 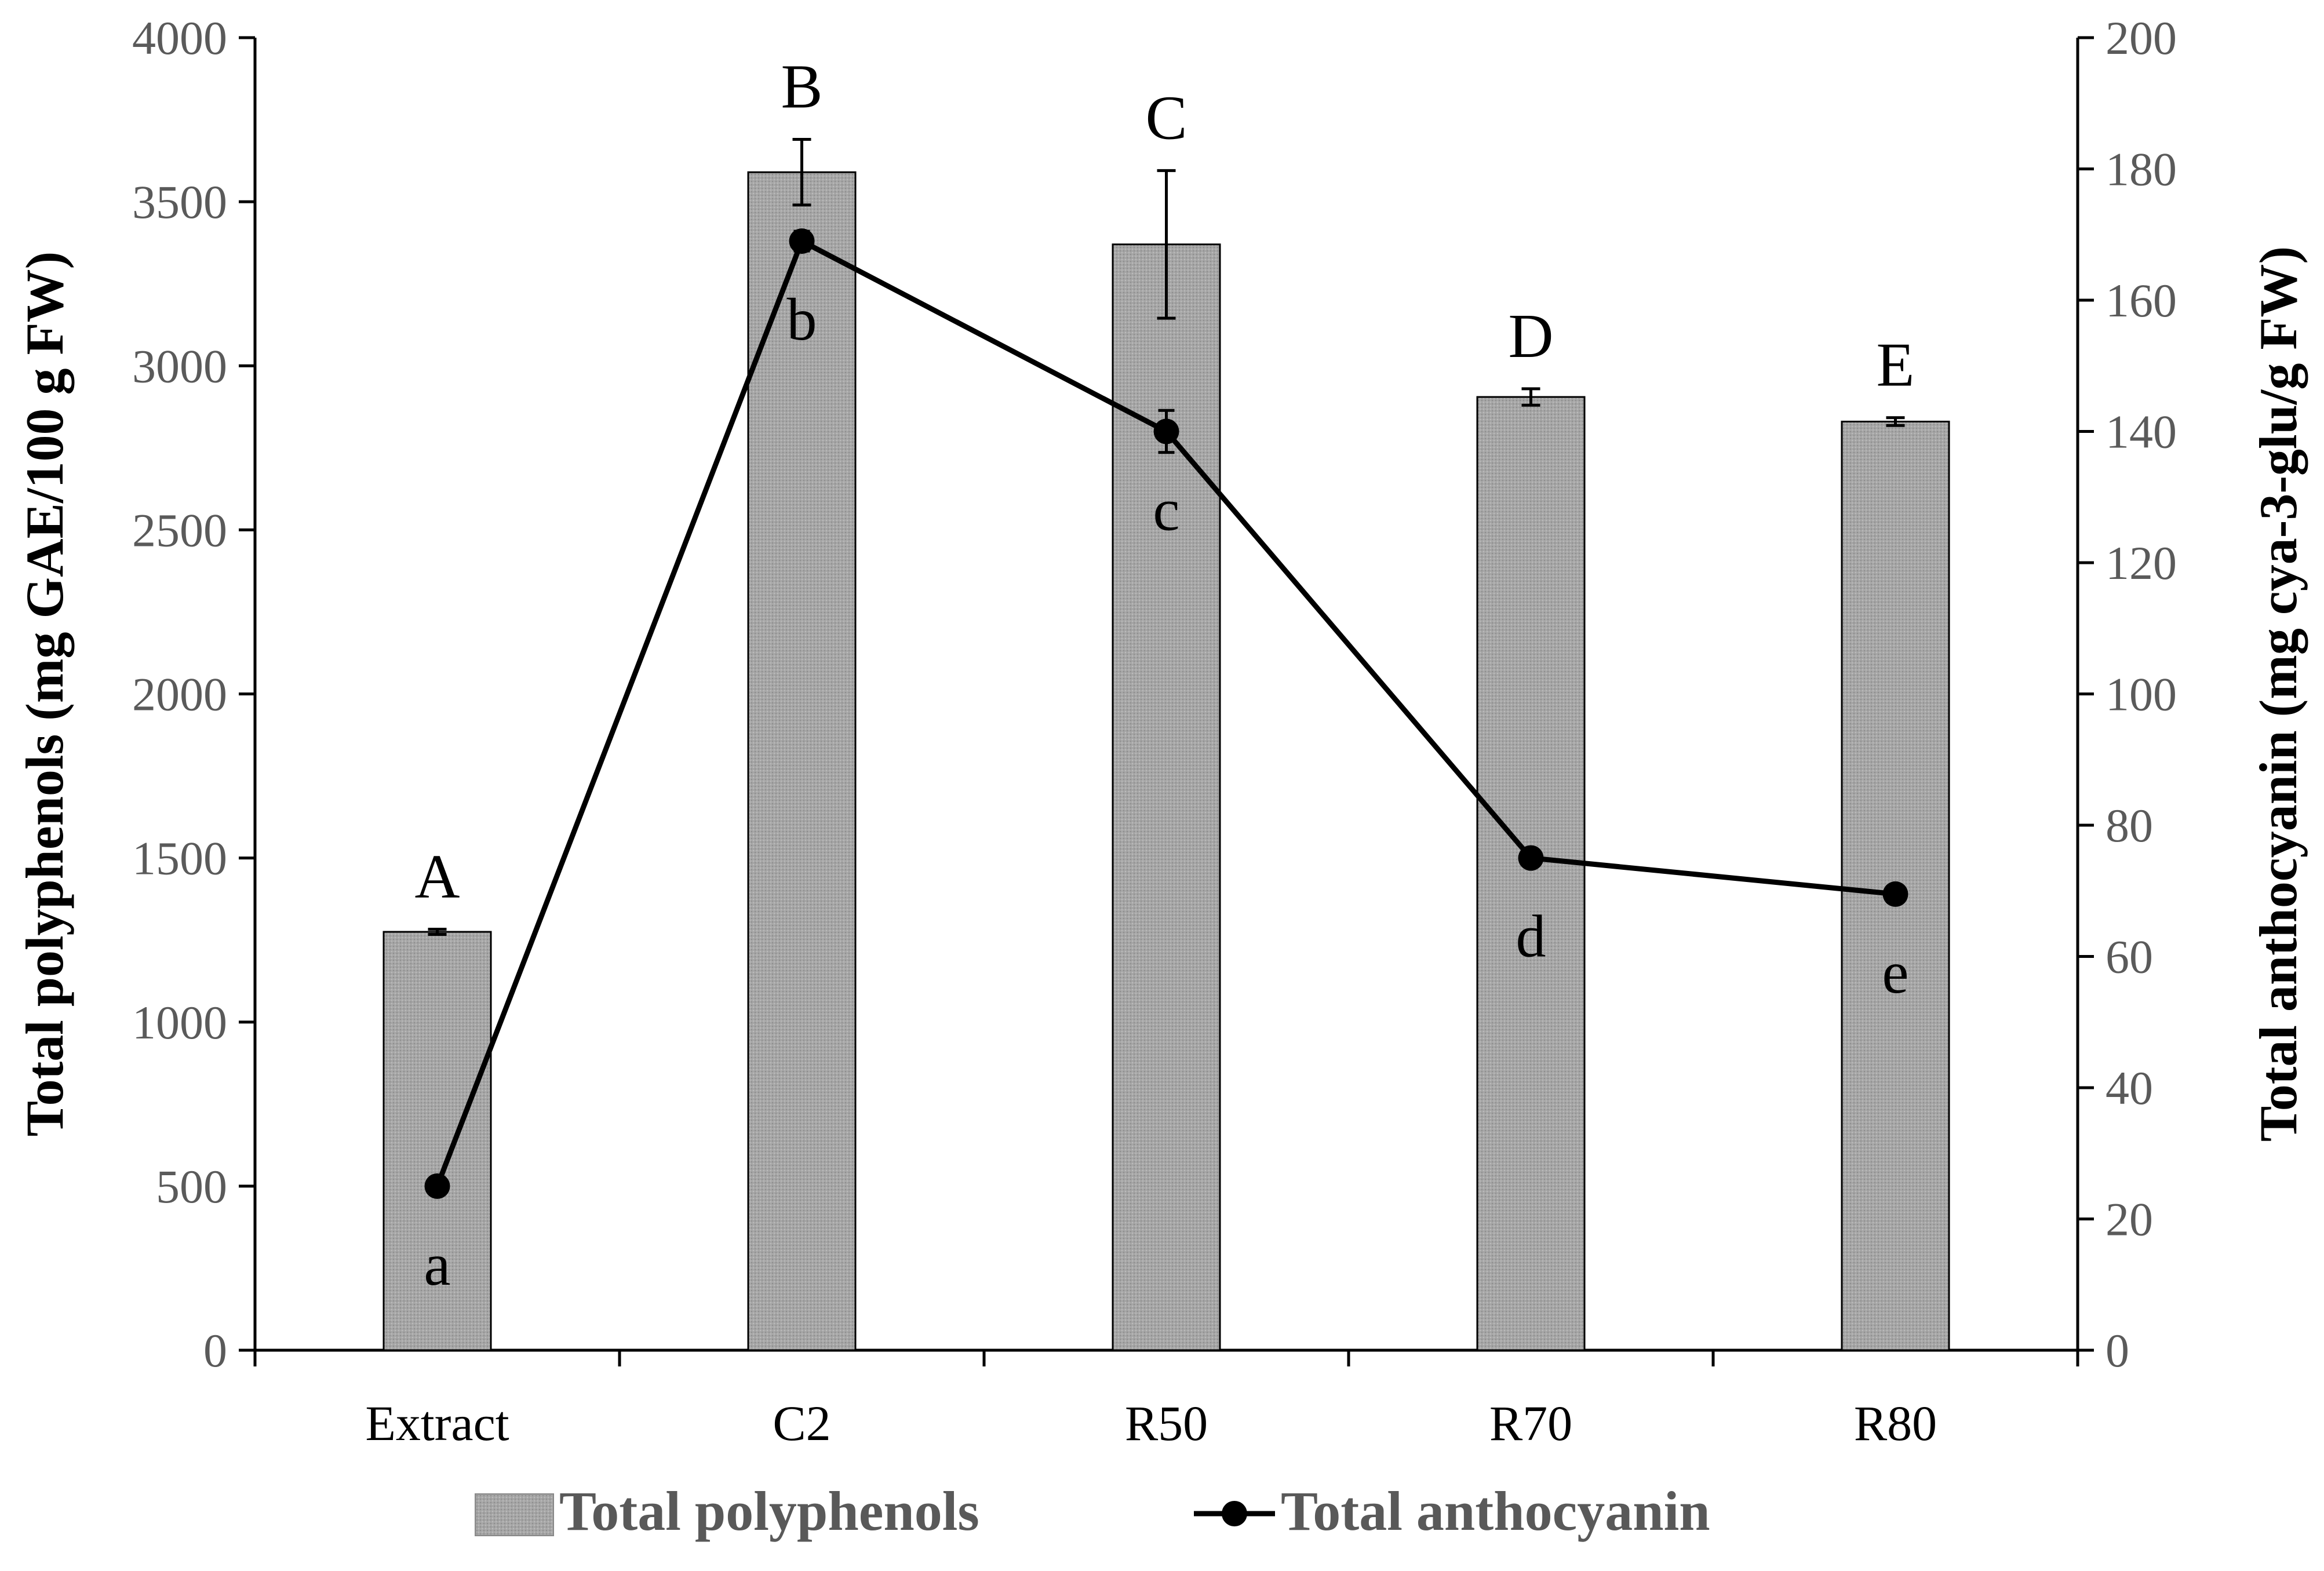 What do you see at coordinates (2117, 1350) in the screenshot?
I see `right-tick-label: 0` at bounding box center [2117, 1350].